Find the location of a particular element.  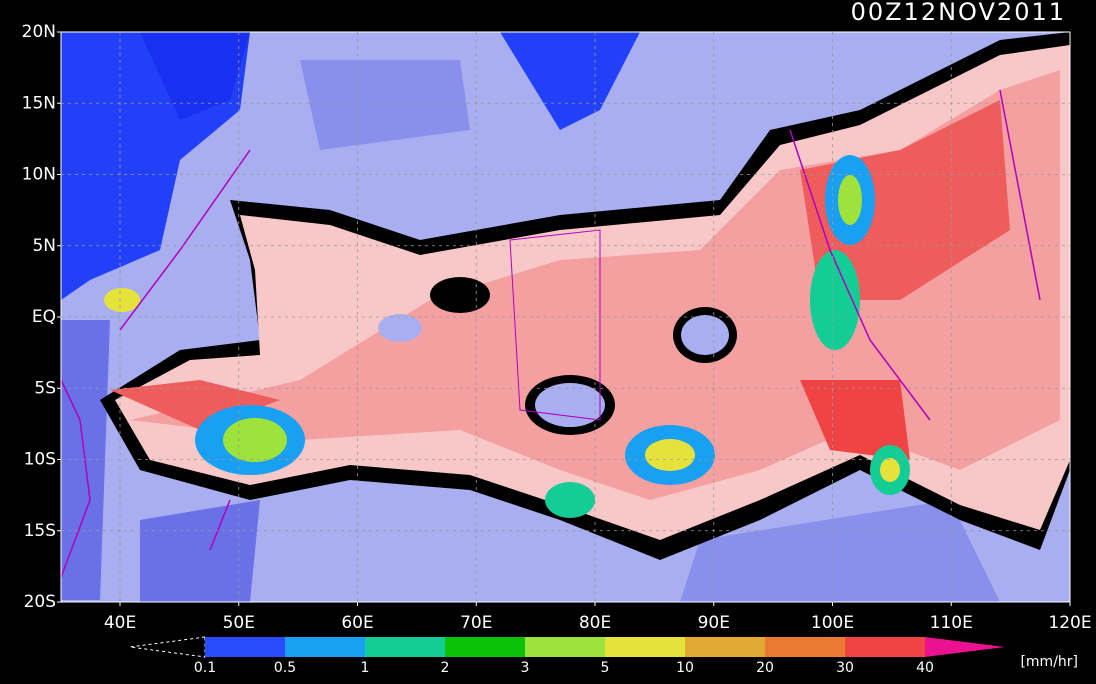

colorbar-label: 40 is located at coordinates (925, 668).